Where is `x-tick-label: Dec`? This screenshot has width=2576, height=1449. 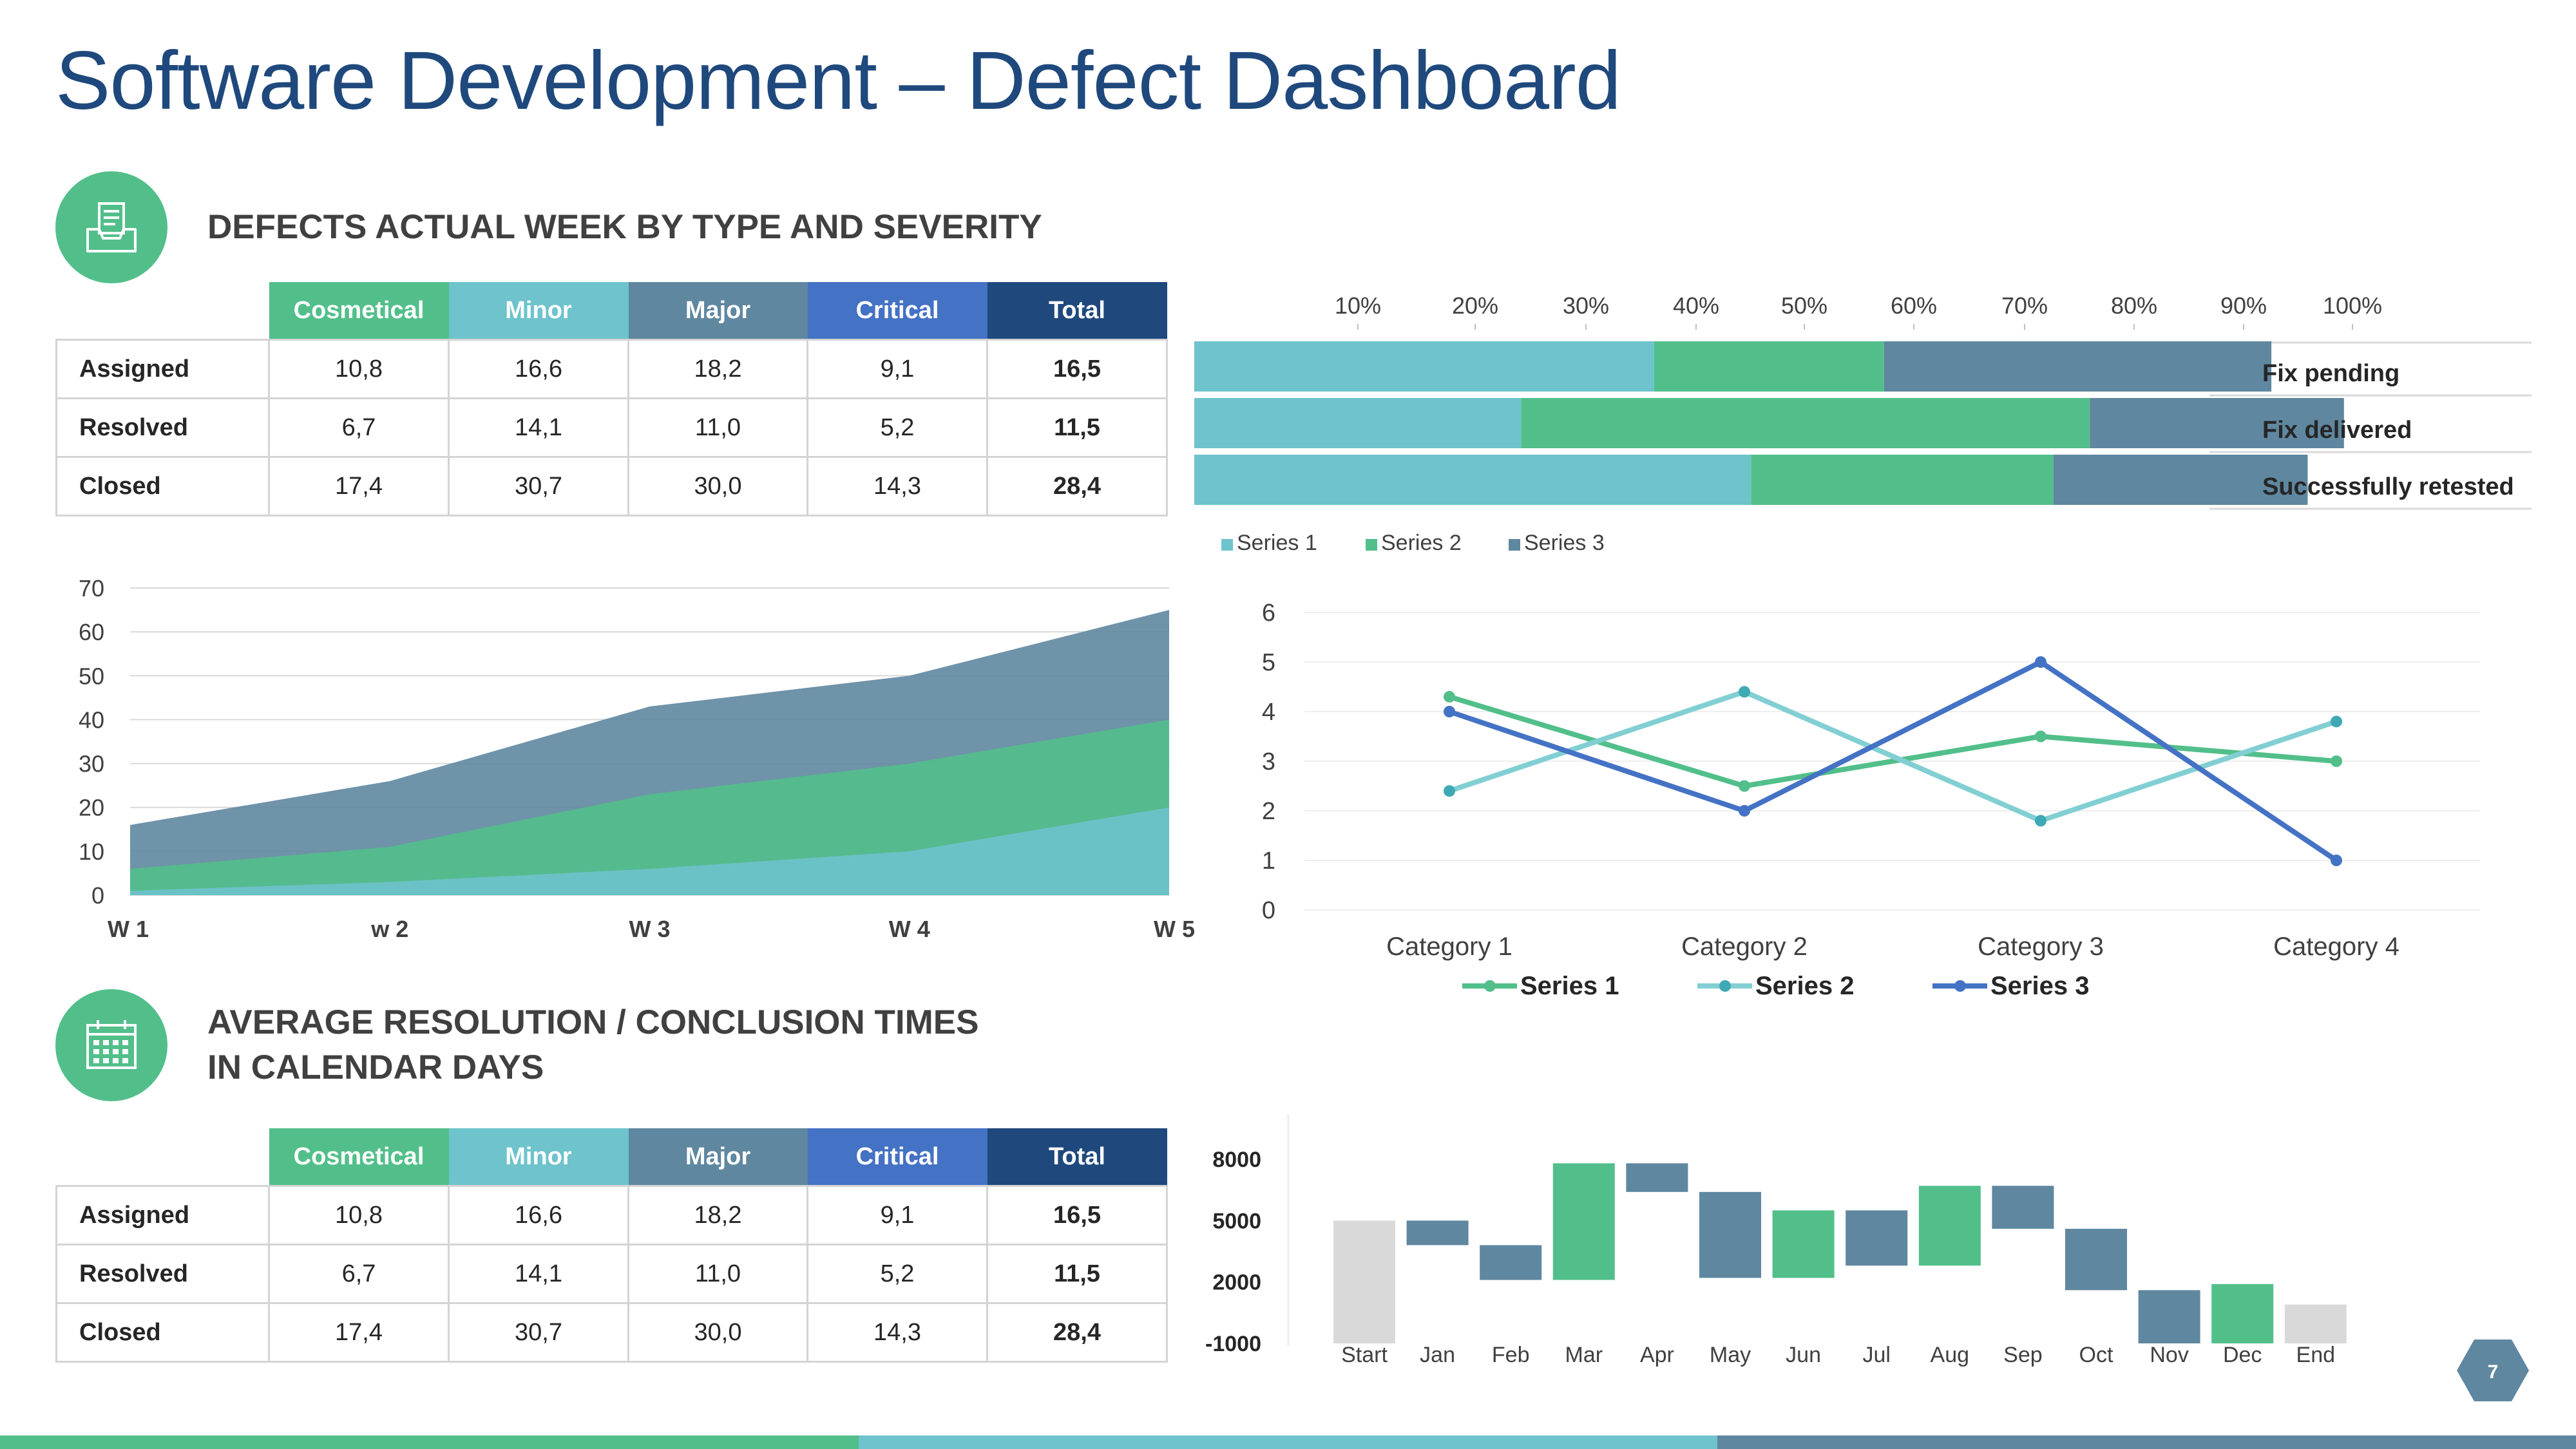
x-tick-label: Dec is located at coordinates (2242, 1355).